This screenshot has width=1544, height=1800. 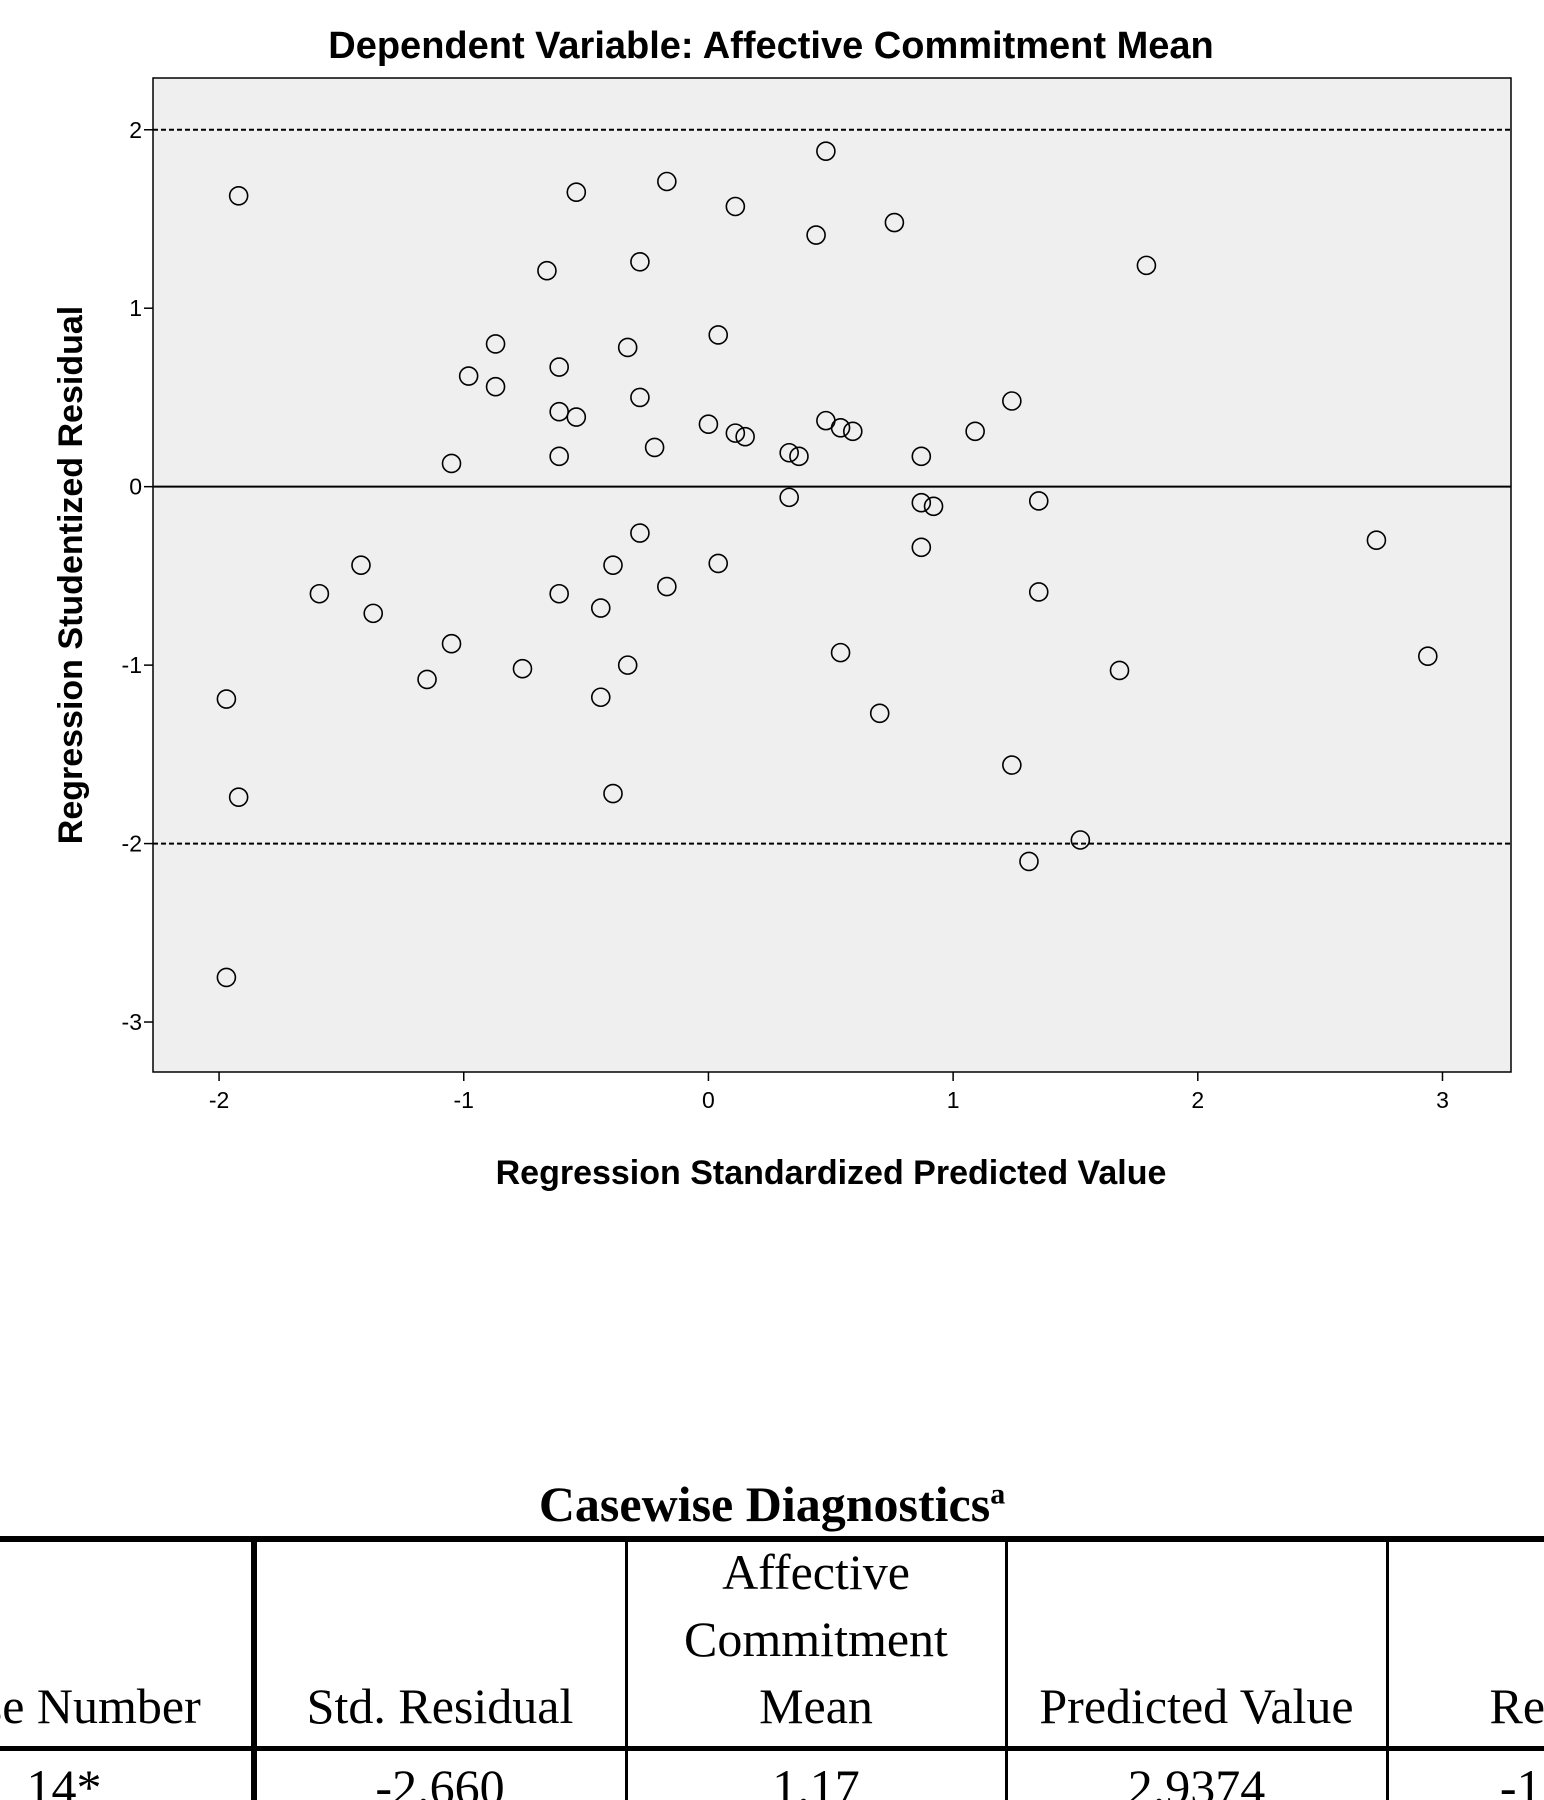 What do you see at coordinates (135, 487) in the screenshot?
I see `y-tick-label: 0` at bounding box center [135, 487].